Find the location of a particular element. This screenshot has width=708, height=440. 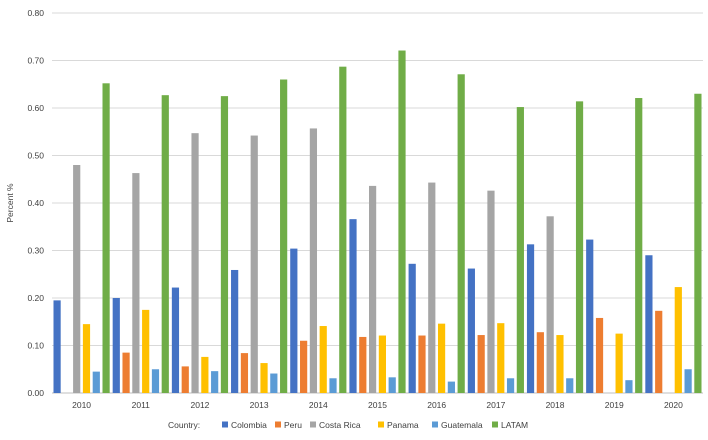

y-tick-label: 0.20 is located at coordinates (35, 298).